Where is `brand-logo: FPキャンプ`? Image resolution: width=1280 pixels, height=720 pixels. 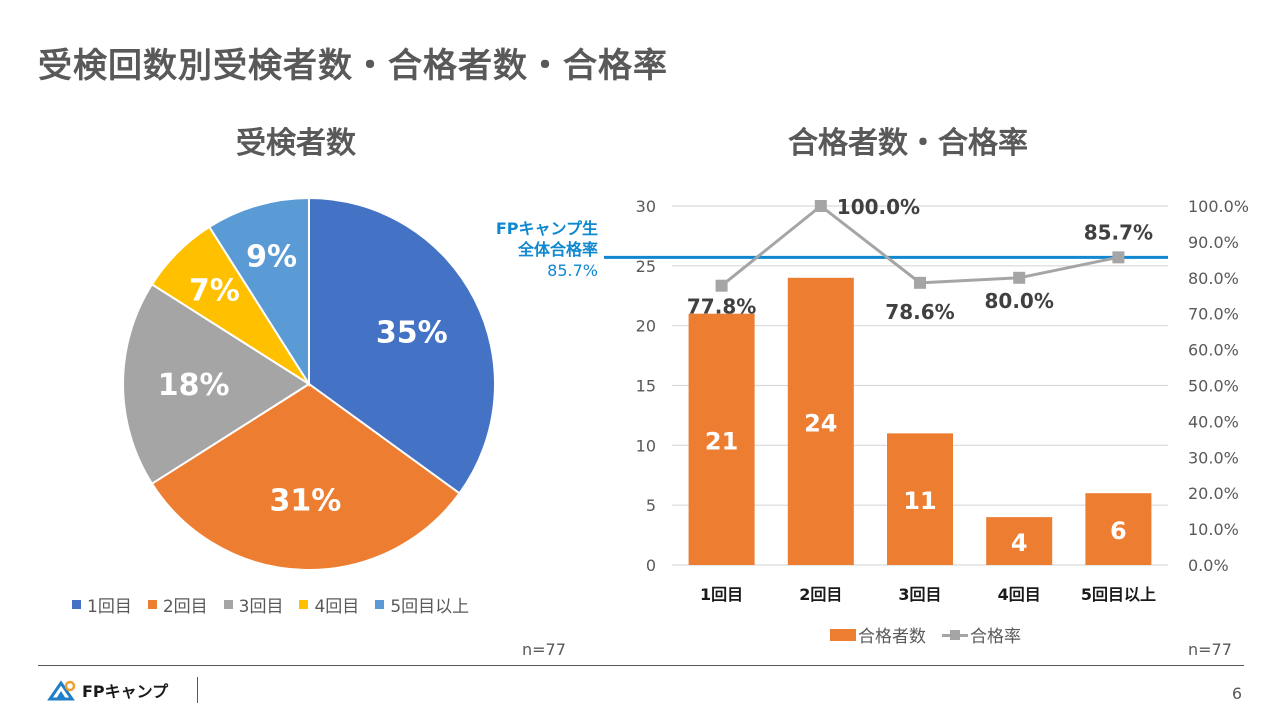 brand-logo: FPキャンプ is located at coordinates (108, 690).